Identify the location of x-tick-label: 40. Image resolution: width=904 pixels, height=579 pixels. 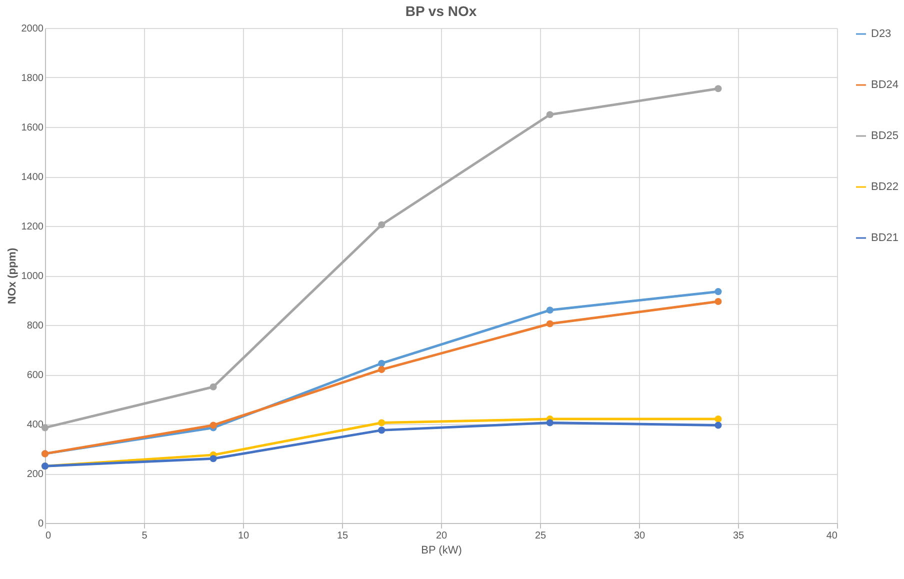
(832, 536).